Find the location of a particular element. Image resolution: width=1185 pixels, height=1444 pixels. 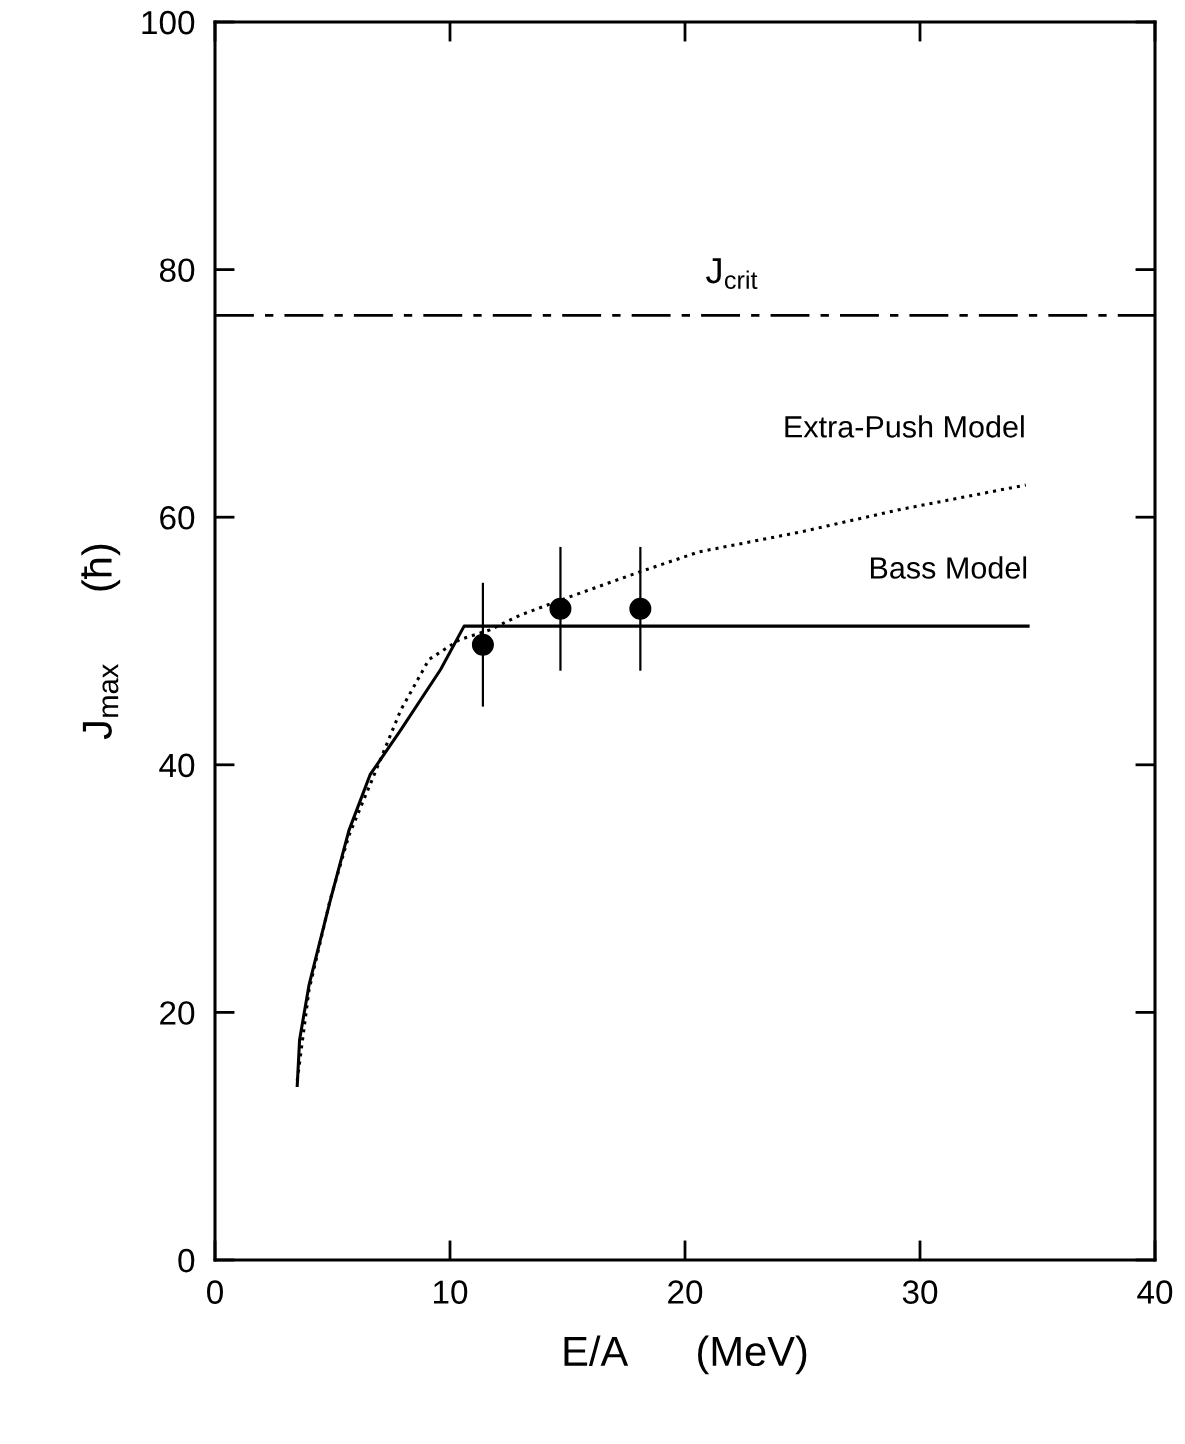

y-tick-label: 0 is located at coordinates (186, 1260).